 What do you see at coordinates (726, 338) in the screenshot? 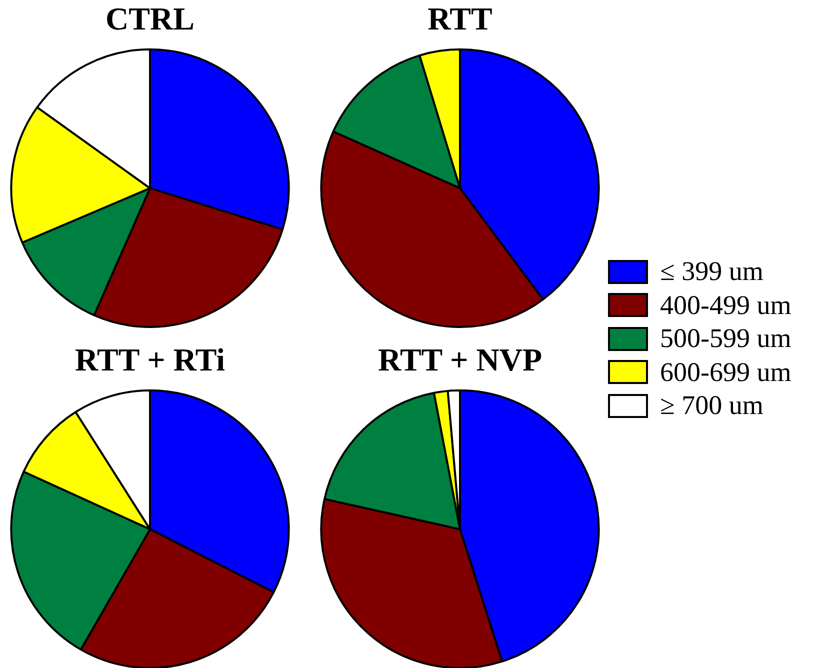
I see `legend-label: 500-599 um` at bounding box center [726, 338].